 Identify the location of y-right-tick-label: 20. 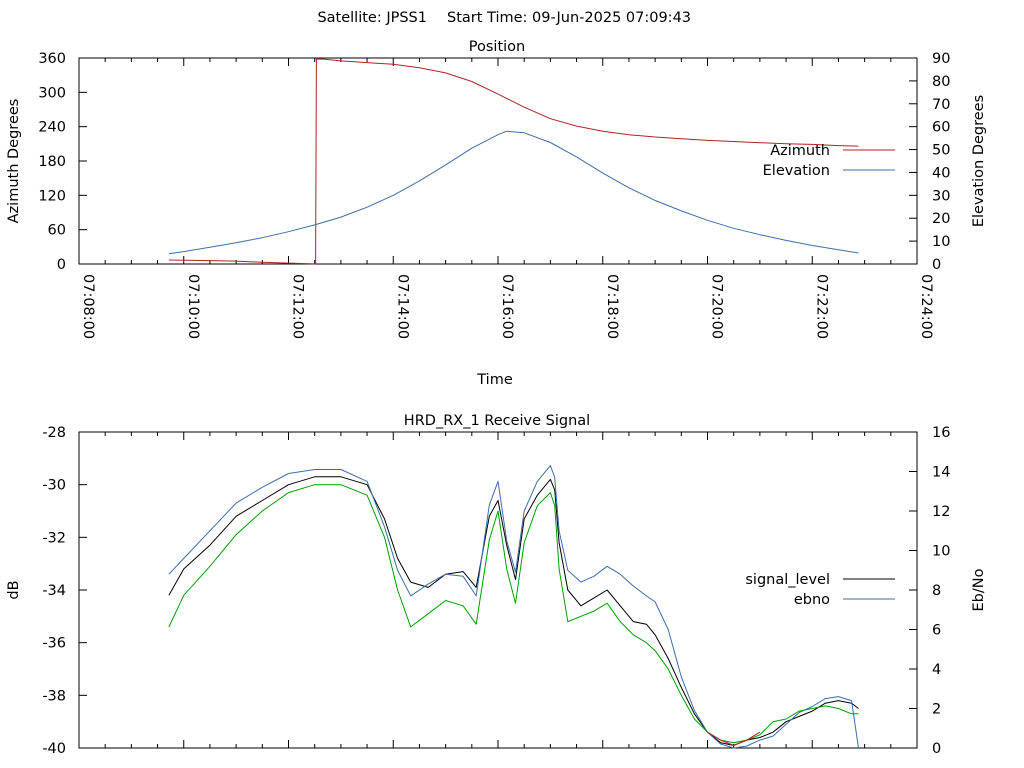
(941, 219).